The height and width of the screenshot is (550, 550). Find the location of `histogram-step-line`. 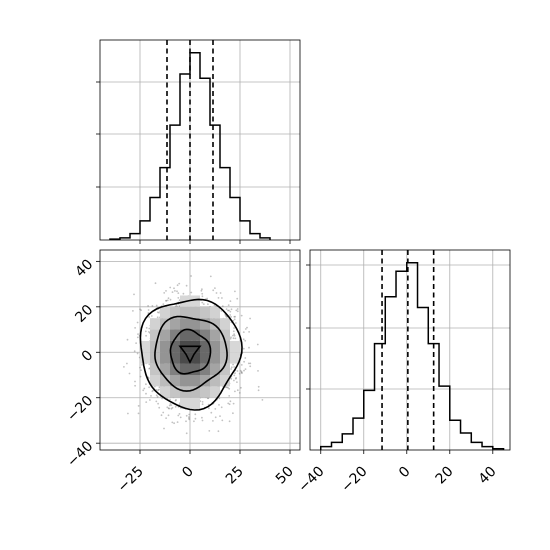

histogram-step-line is located at coordinates (190, 146).